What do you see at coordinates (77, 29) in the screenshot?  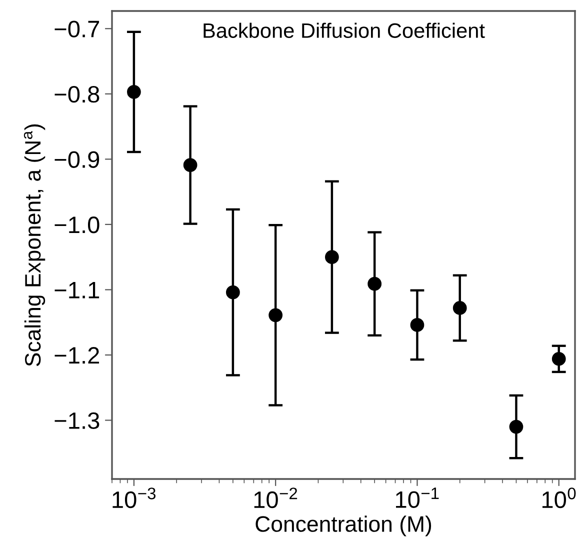 I see `y-tick-label: −0.7` at bounding box center [77, 29].